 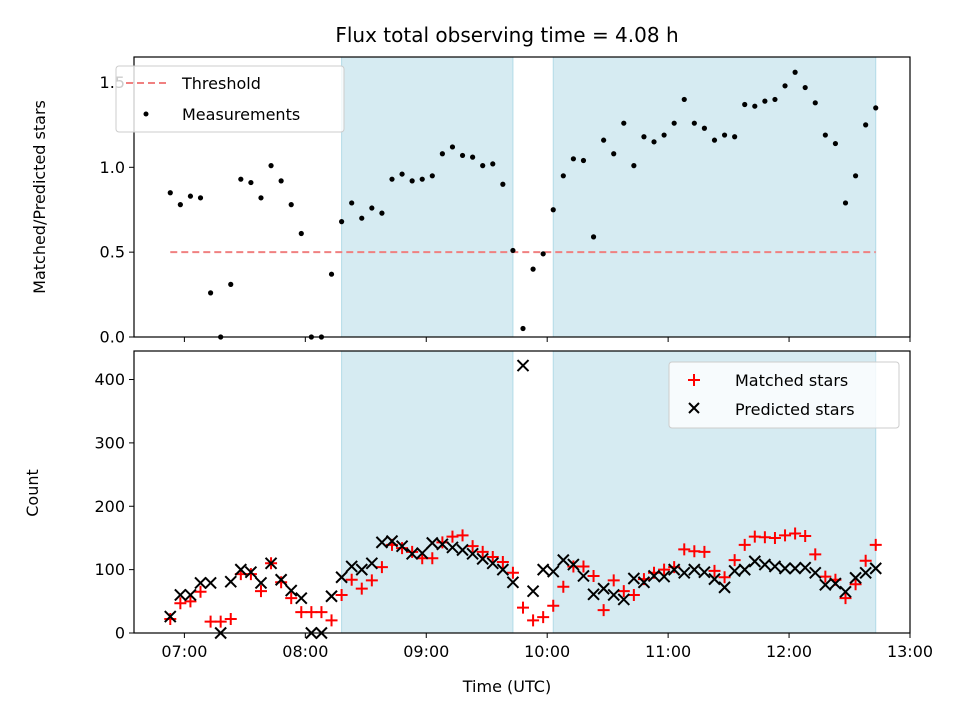 What do you see at coordinates (427, 197) in the screenshot?
I see `top-shaded-interval` at bounding box center [427, 197].